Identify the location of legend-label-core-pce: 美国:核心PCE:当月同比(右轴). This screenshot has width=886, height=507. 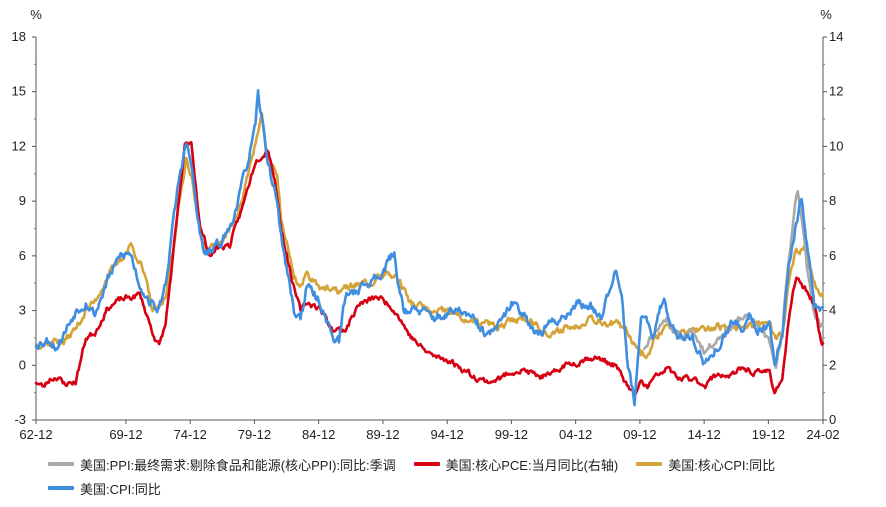
(532, 465).